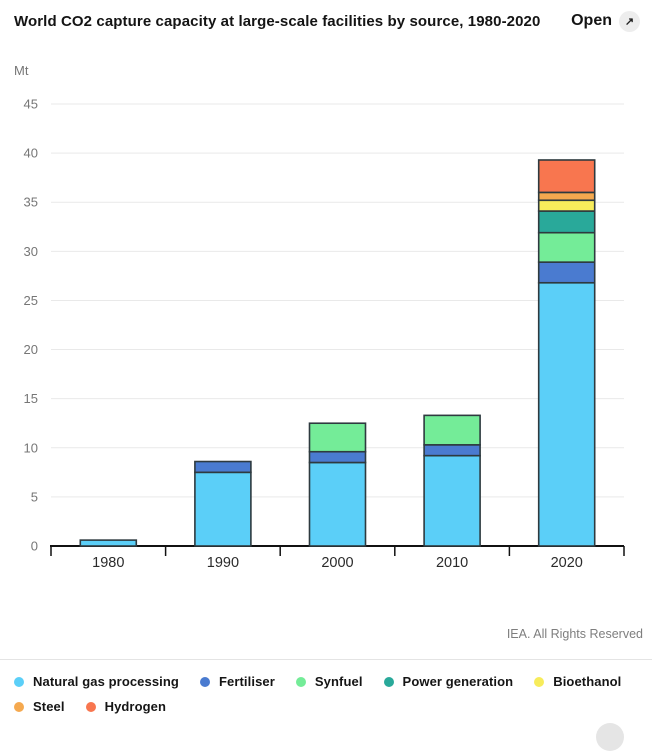 This screenshot has width=652, height=751. What do you see at coordinates (458, 681) in the screenshot?
I see `legend-label: Power generation` at bounding box center [458, 681].